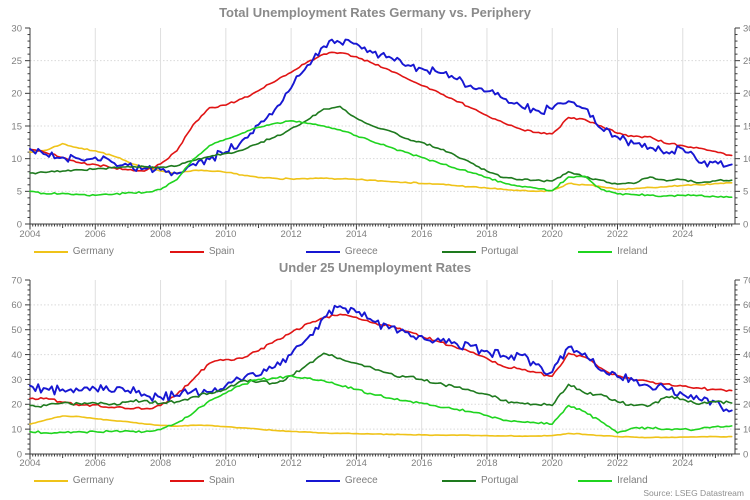 This screenshot has height=500, width=750. Describe the element at coordinates (693, 493) in the screenshot. I see `source-note: Source: LSEG Datastream` at that location.